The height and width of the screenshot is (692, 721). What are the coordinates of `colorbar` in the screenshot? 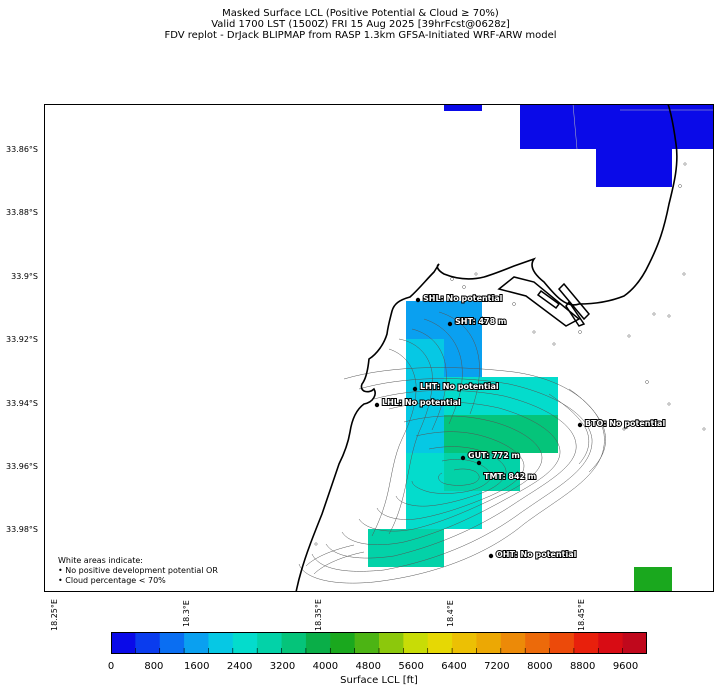 It's located at (379, 643).